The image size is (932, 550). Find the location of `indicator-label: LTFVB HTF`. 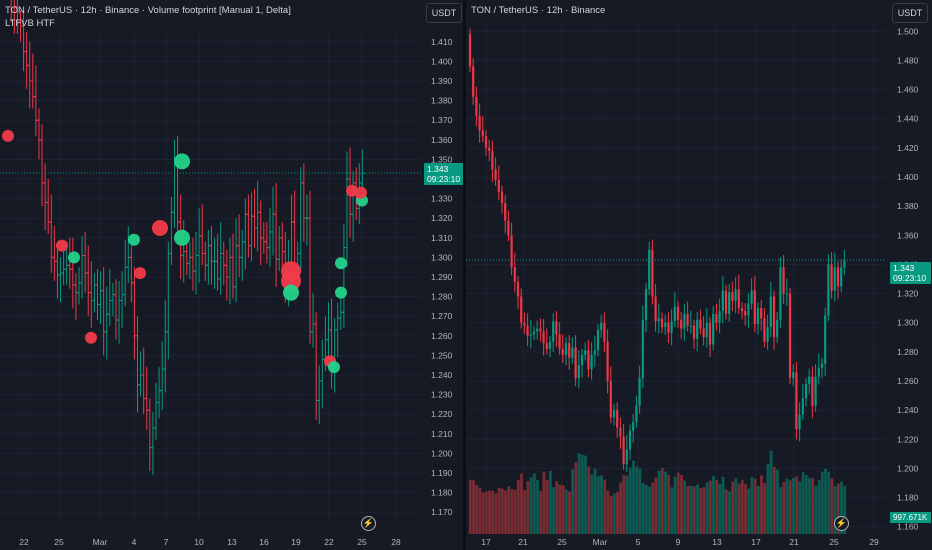

indicator-label: LTFVB HTF is located at coordinates (30, 23).